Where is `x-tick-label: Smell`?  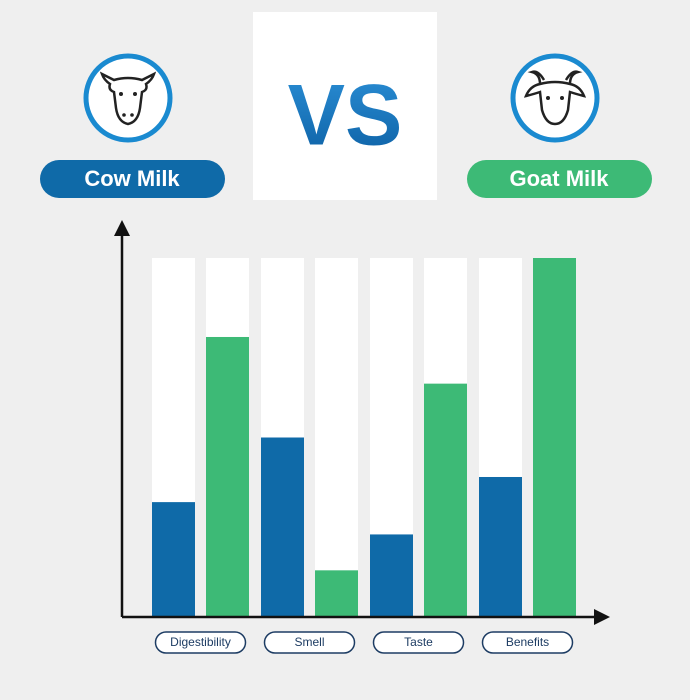 x-tick-label: Smell is located at coordinates (309, 642).